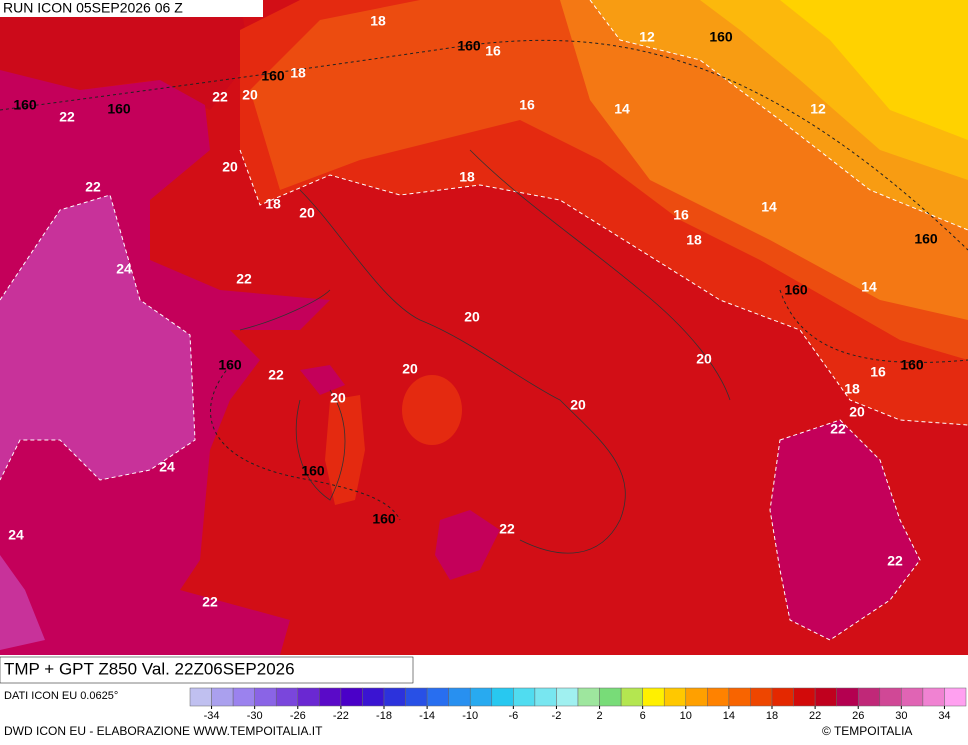 The image size is (968, 745). Describe the element at coordinates (557, 716) in the screenshot. I see `legend-tick-label: -2` at that location.